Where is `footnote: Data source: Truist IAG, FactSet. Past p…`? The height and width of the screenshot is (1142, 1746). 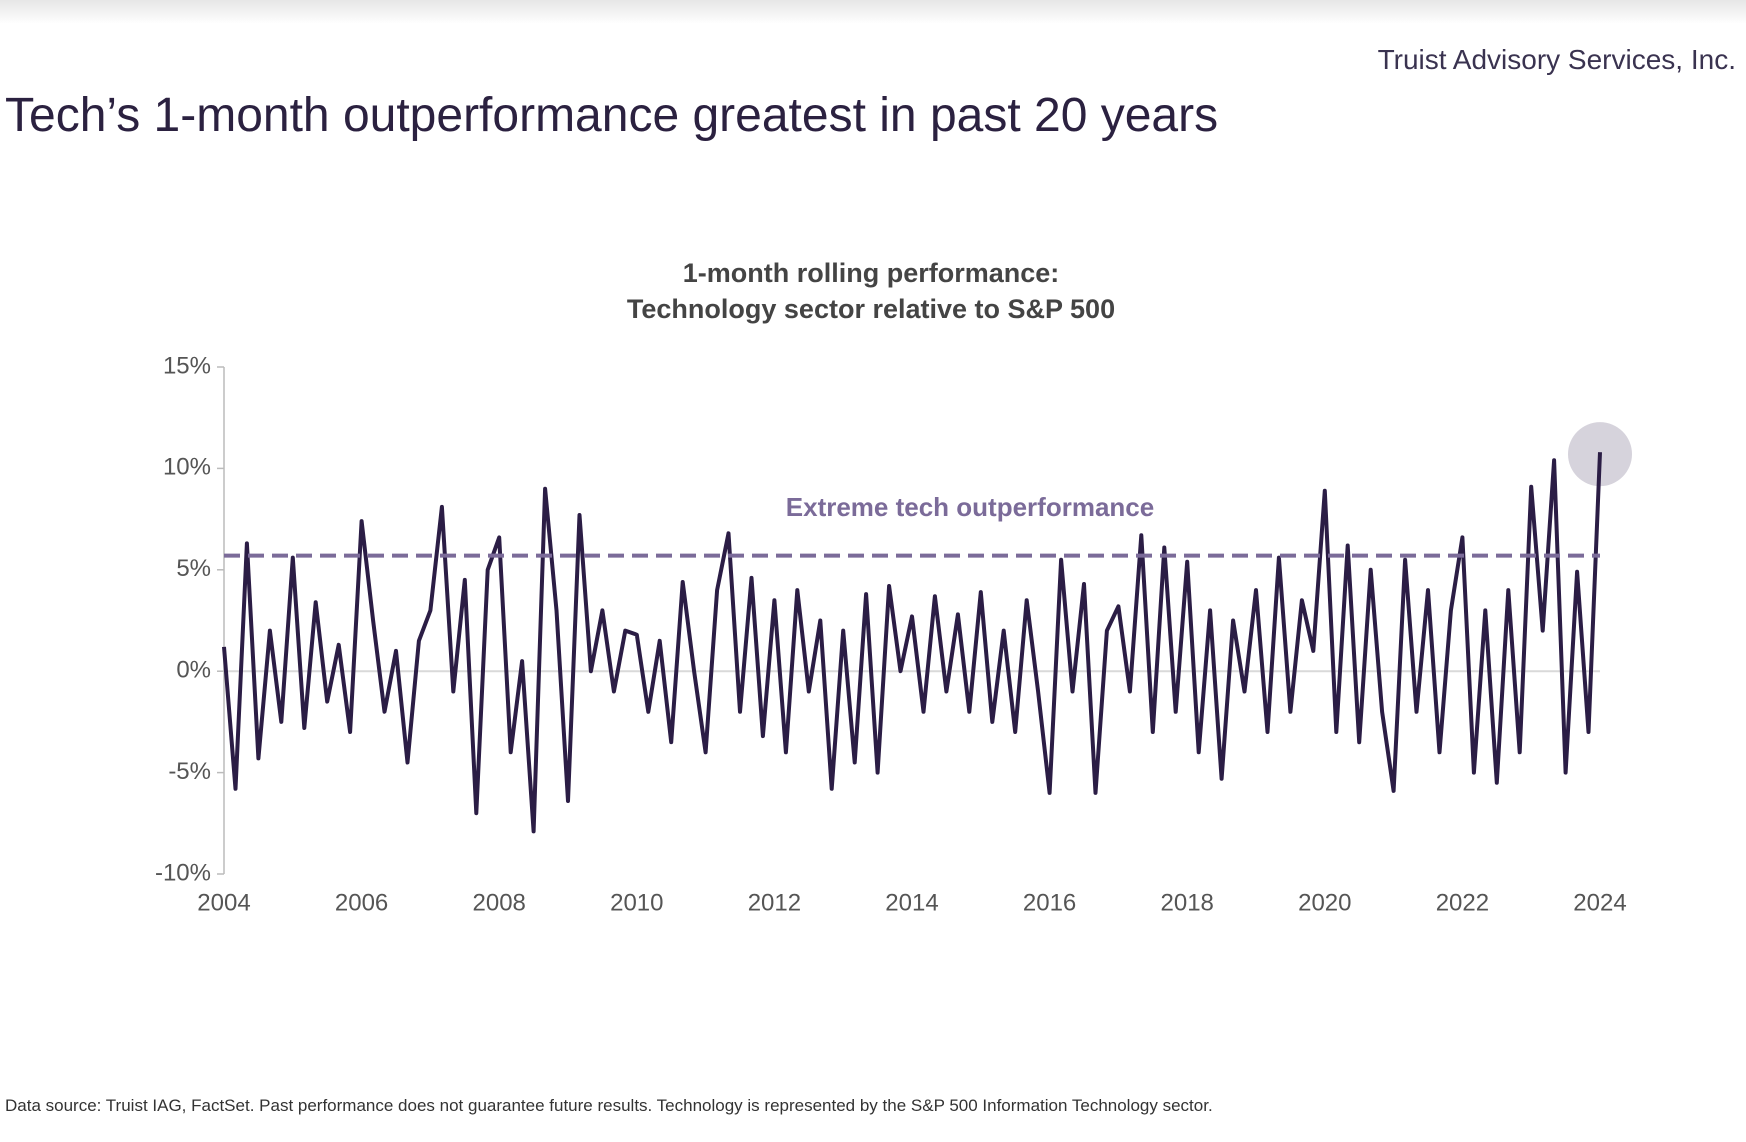 footnote: Data source: Truist IAG, FactSet. Past p… is located at coordinates (609, 1105).